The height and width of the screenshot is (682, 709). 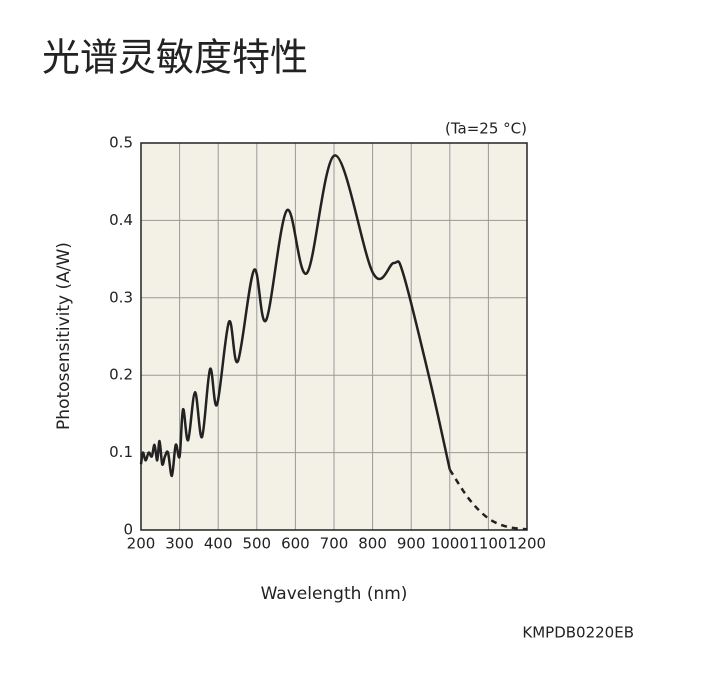 I want to click on x-tick-label: 800, so click(x=372, y=544).